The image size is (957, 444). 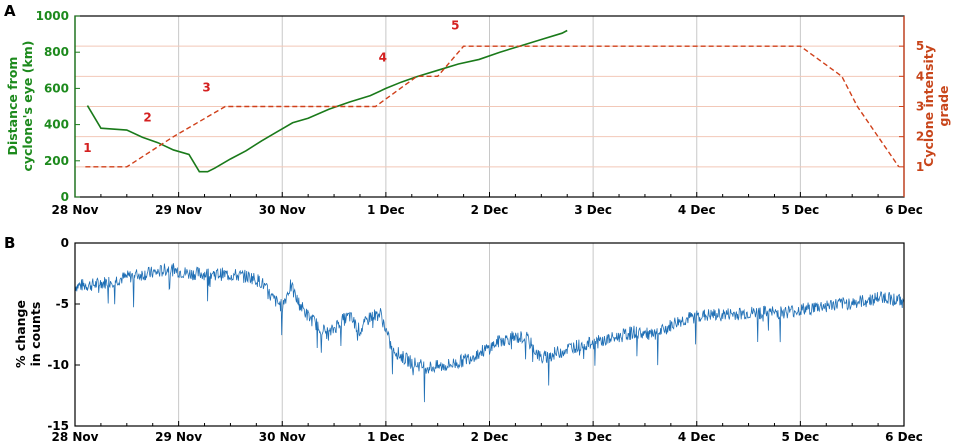 What do you see at coordinates (62, 304) in the screenshot?
I see `panel-b-y-tick-label: -5` at bounding box center [62, 304].